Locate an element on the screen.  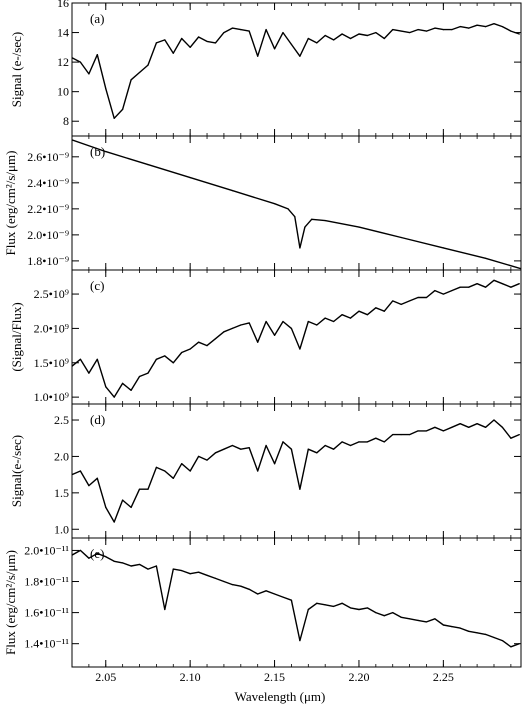
y-tick-label: 1.6•10⁻¹¹ is located at coordinates (46, 613).